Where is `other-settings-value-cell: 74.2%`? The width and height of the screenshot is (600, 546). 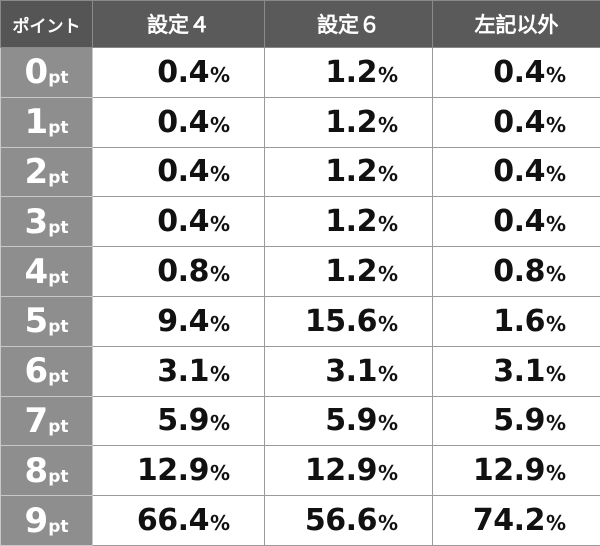 other-settings-value-cell: 74.2% is located at coordinates (516, 521).